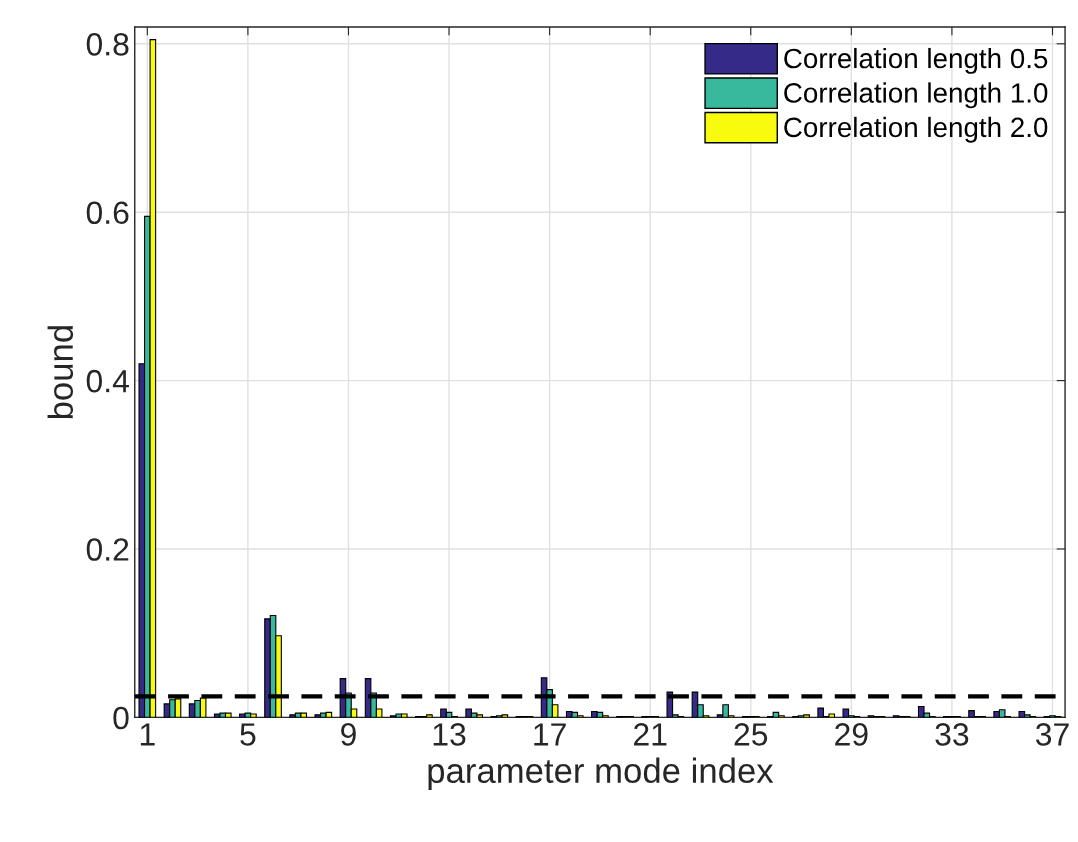 This screenshot has height=842, width=1078. I want to click on legend-label: Correlation length 2.0, so click(916, 129).